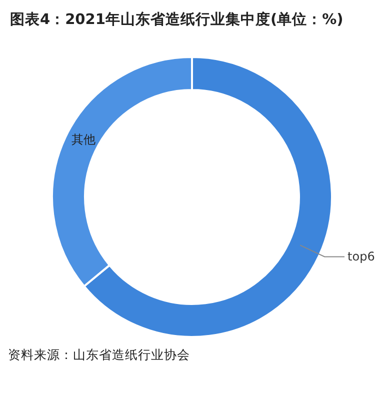 The image size is (391, 396). What do you see at coordinates (99, 355) in the screenshot?
I see `text: 资料来源：山东省造纸行业协会` at bounding box center [99, 355].